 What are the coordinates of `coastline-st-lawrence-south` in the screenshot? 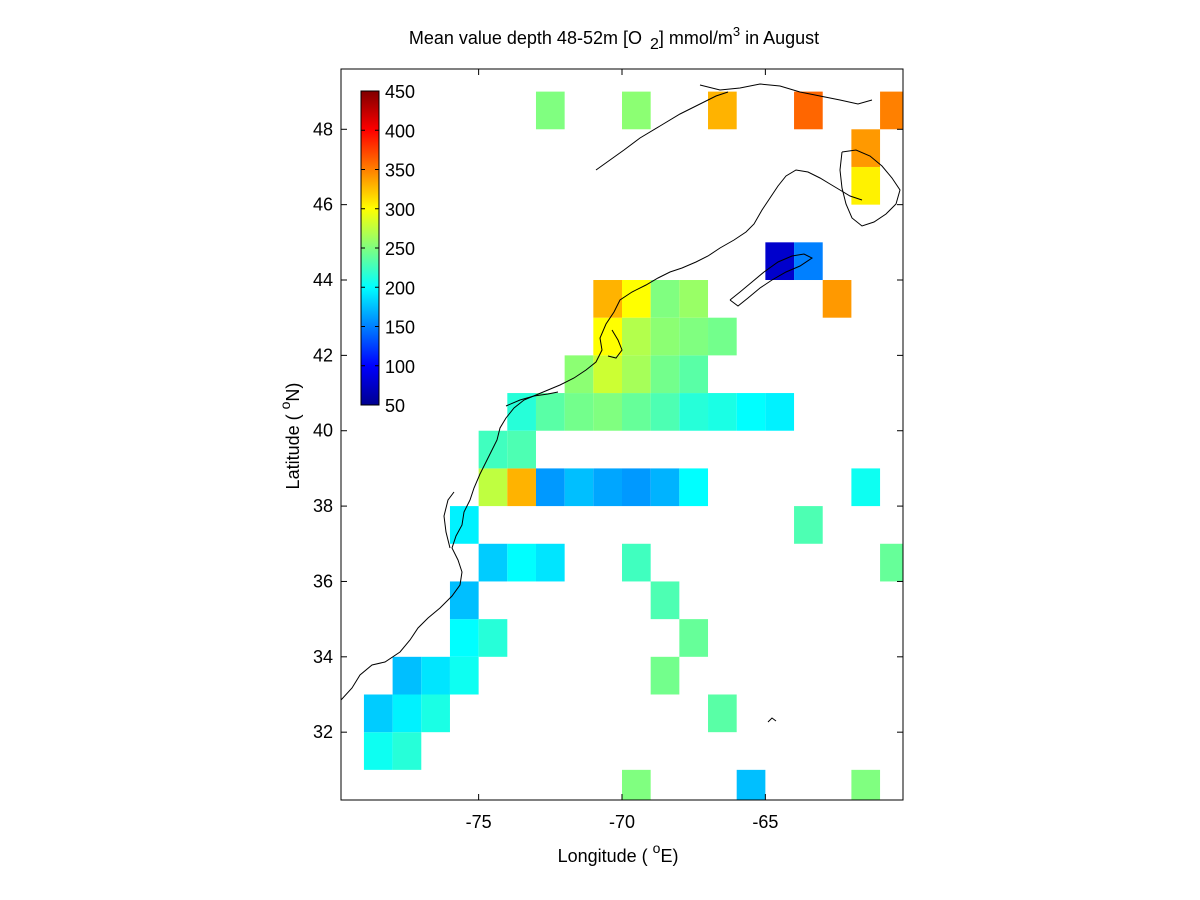 It's located at (662, 131).